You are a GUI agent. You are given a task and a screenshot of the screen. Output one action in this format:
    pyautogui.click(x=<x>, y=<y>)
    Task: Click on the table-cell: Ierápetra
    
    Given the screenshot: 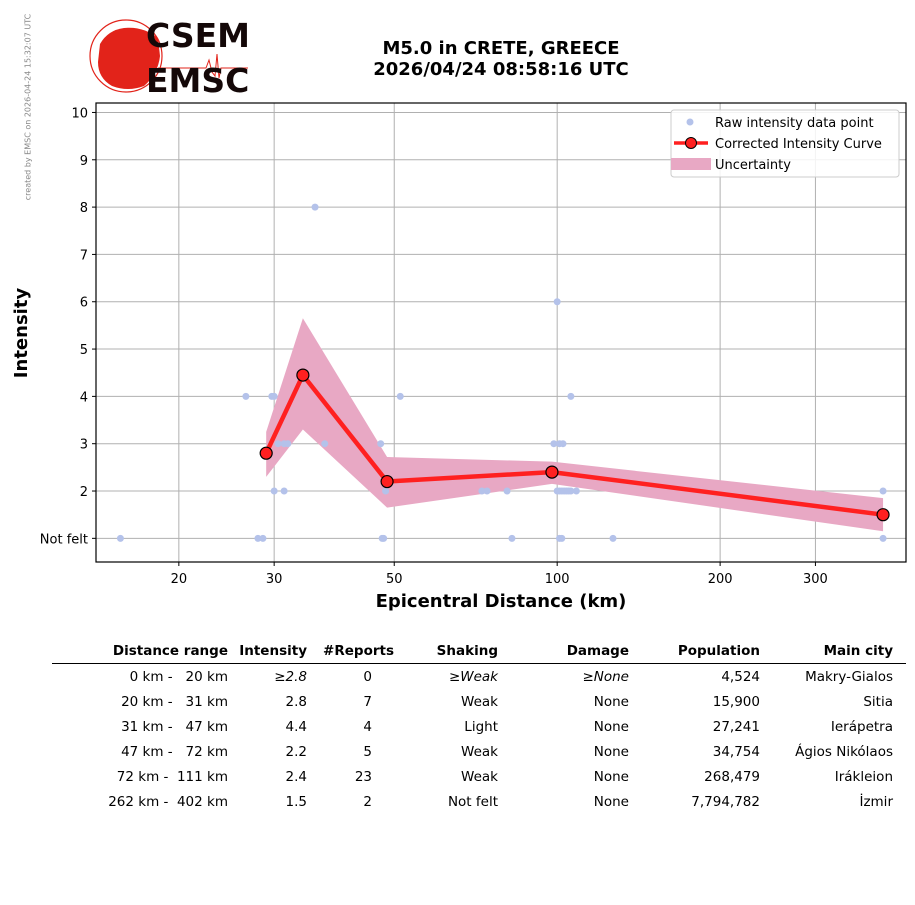 What is the action you would take?
    pyautogui.click(x=861, y=726)
    